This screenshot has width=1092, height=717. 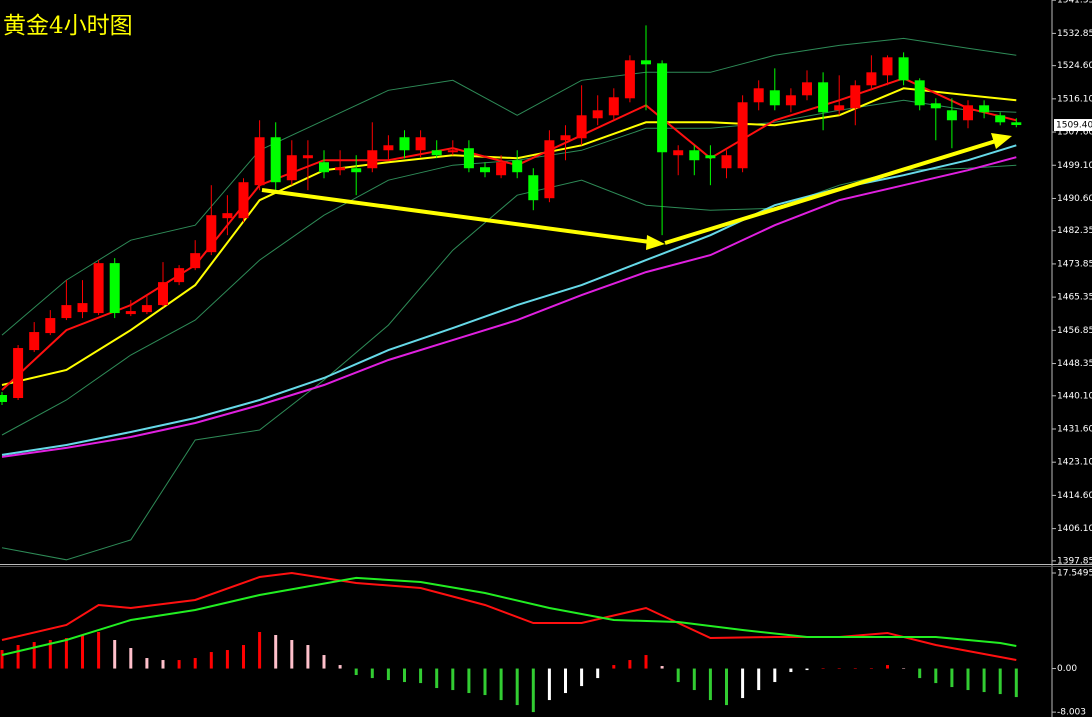 I want to click on y-tick-label: 1397.85, so click(x=1074, y=561).